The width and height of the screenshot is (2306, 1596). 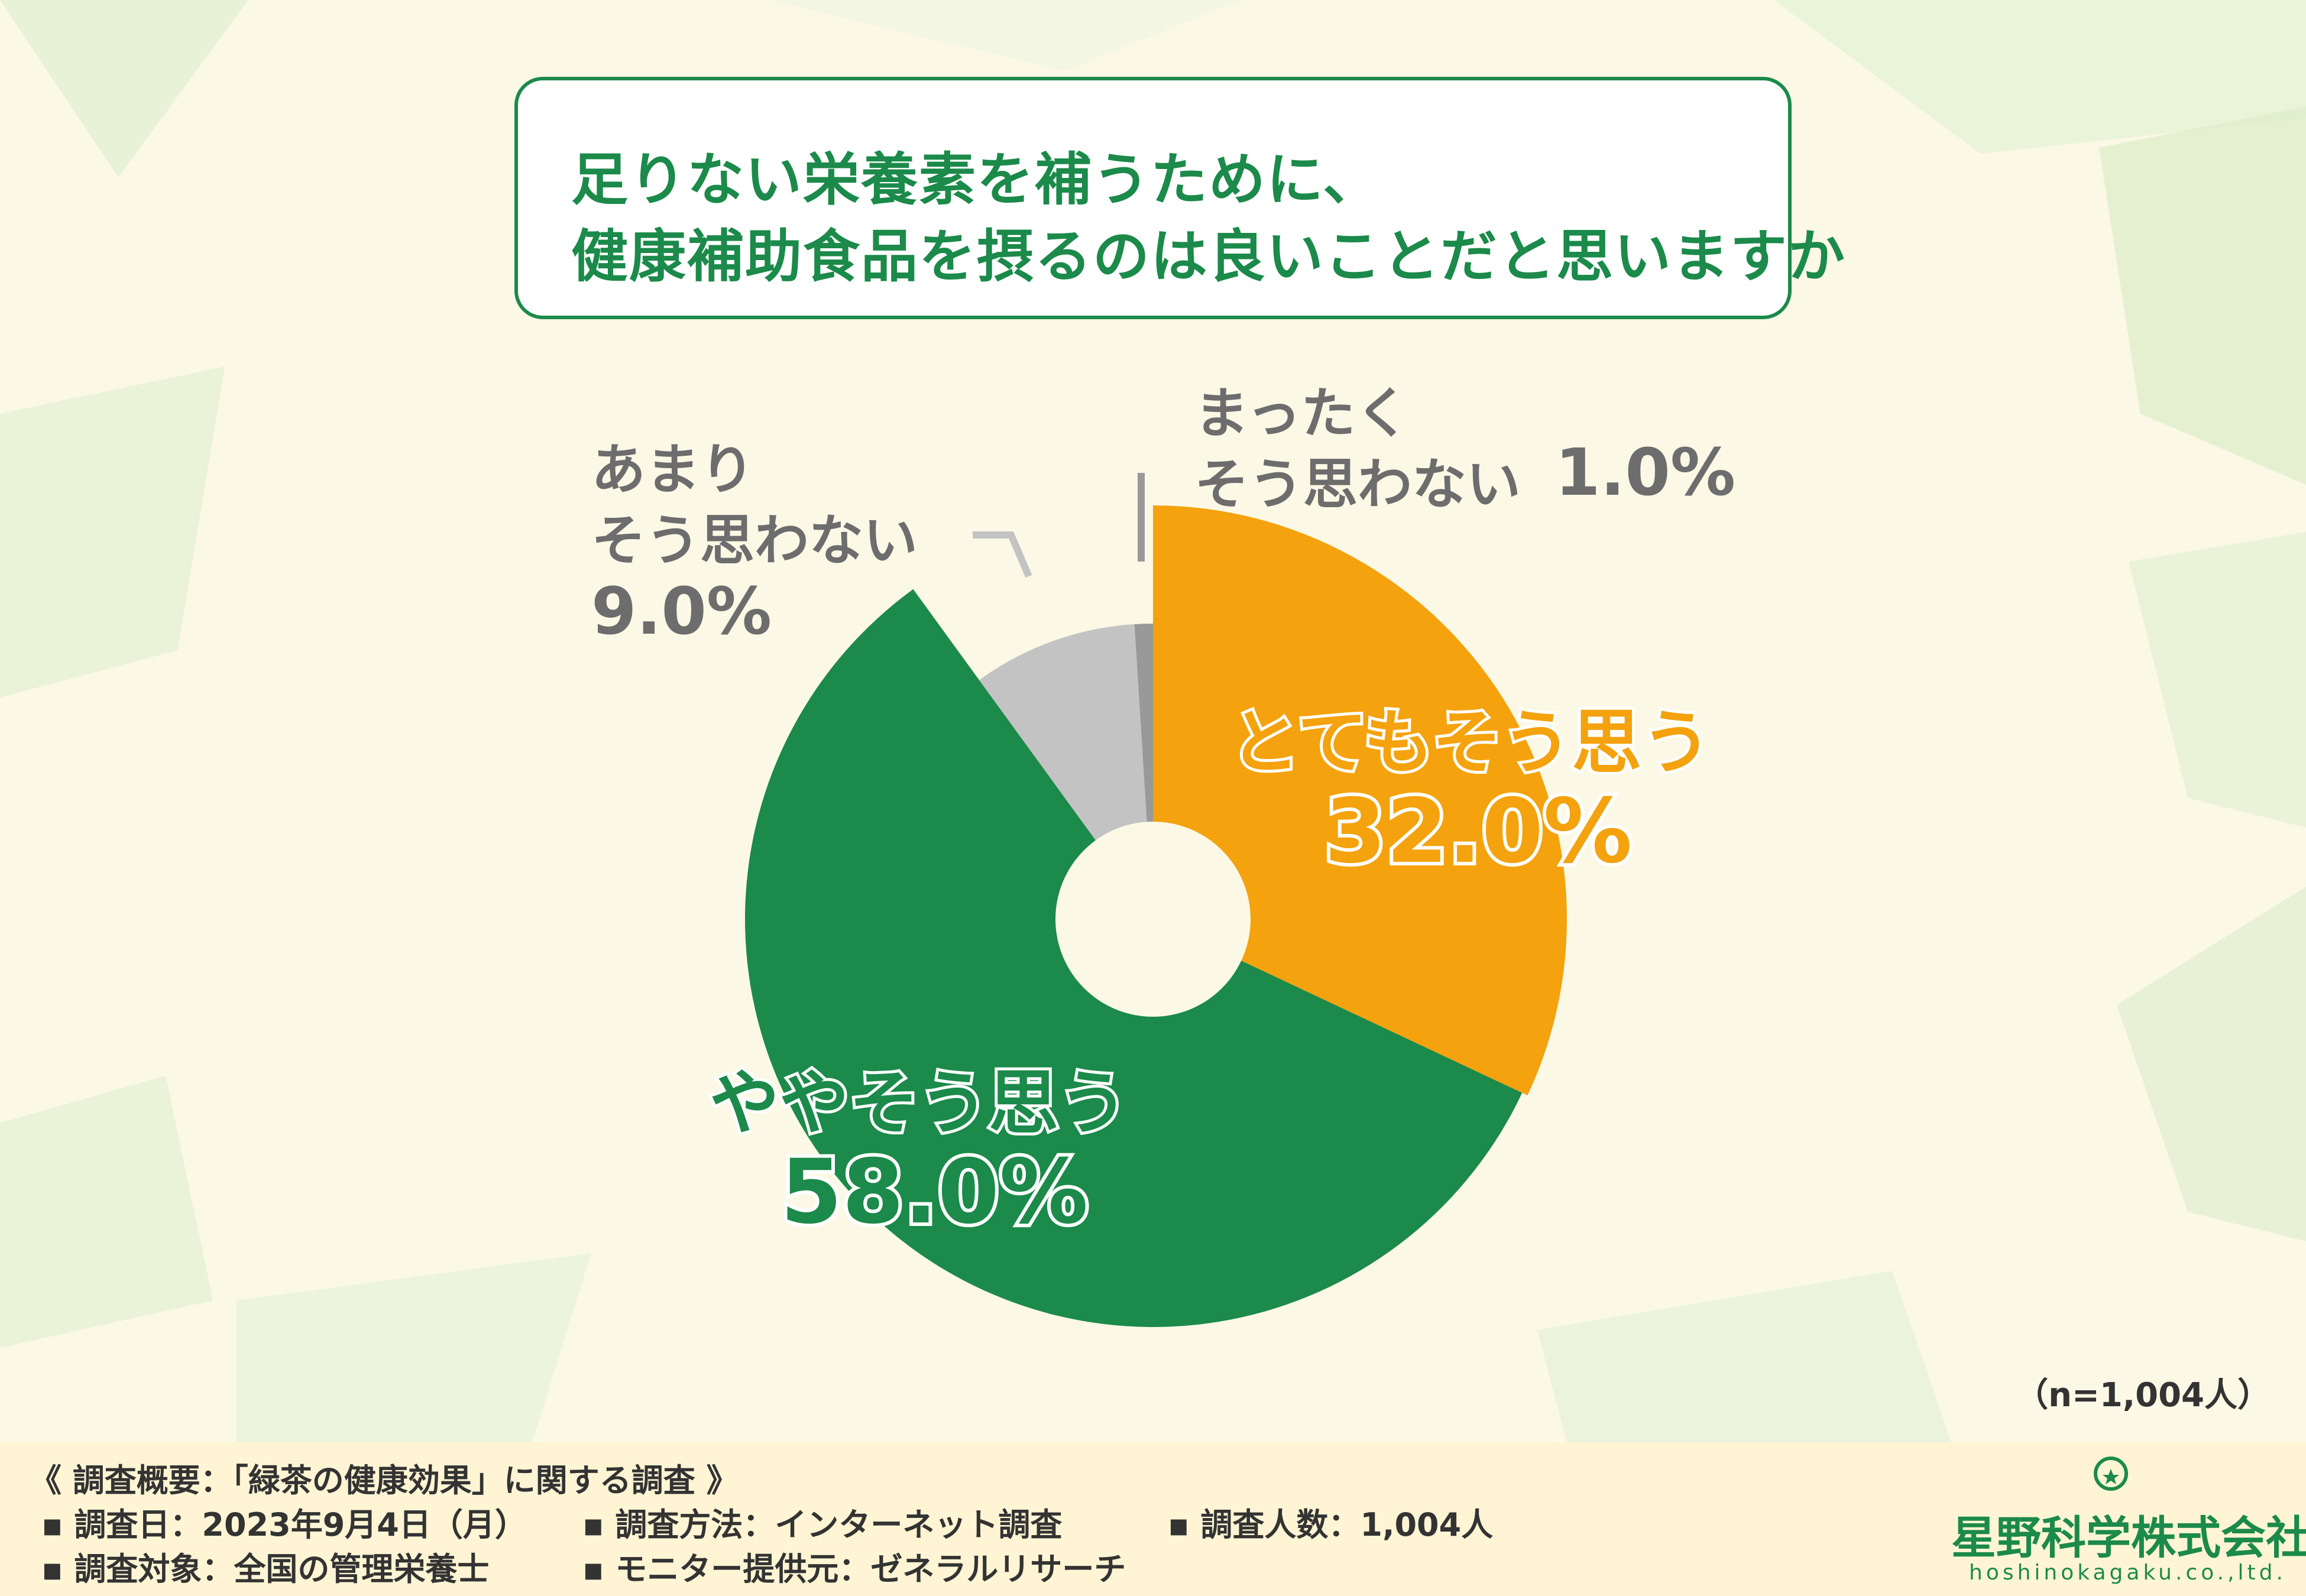 I want to click on label-yaya: ややそう思う, so click(x=919, y=1103).